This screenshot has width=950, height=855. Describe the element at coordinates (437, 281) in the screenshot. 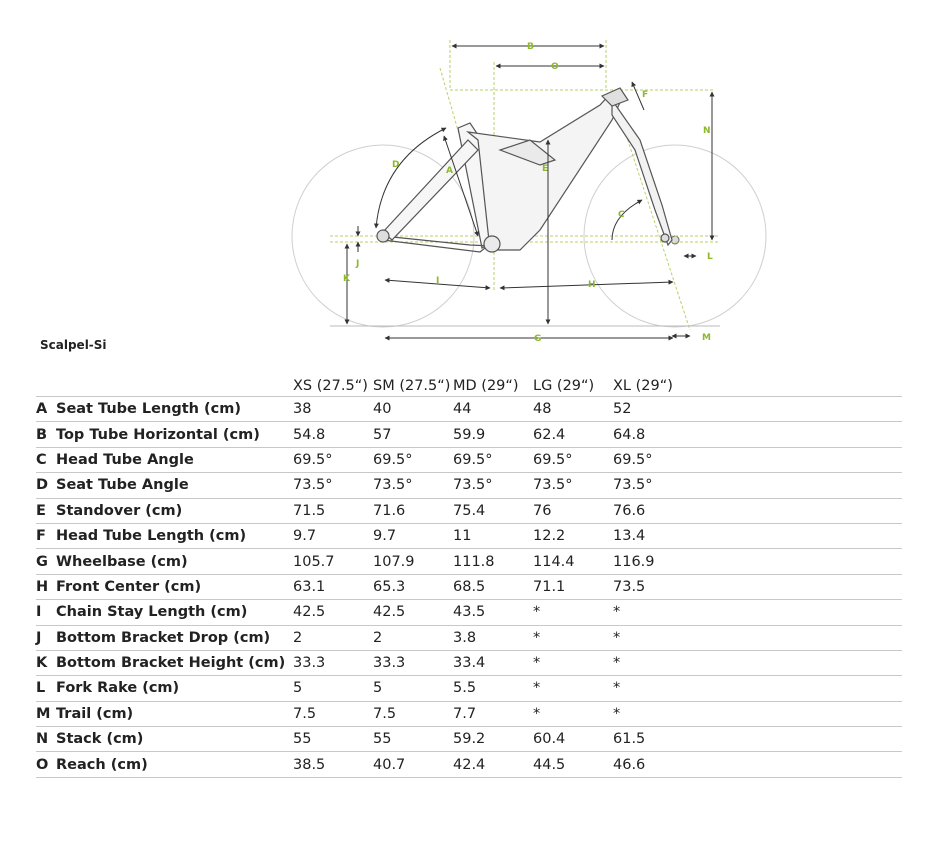

I see `svg-text: I` at that location.